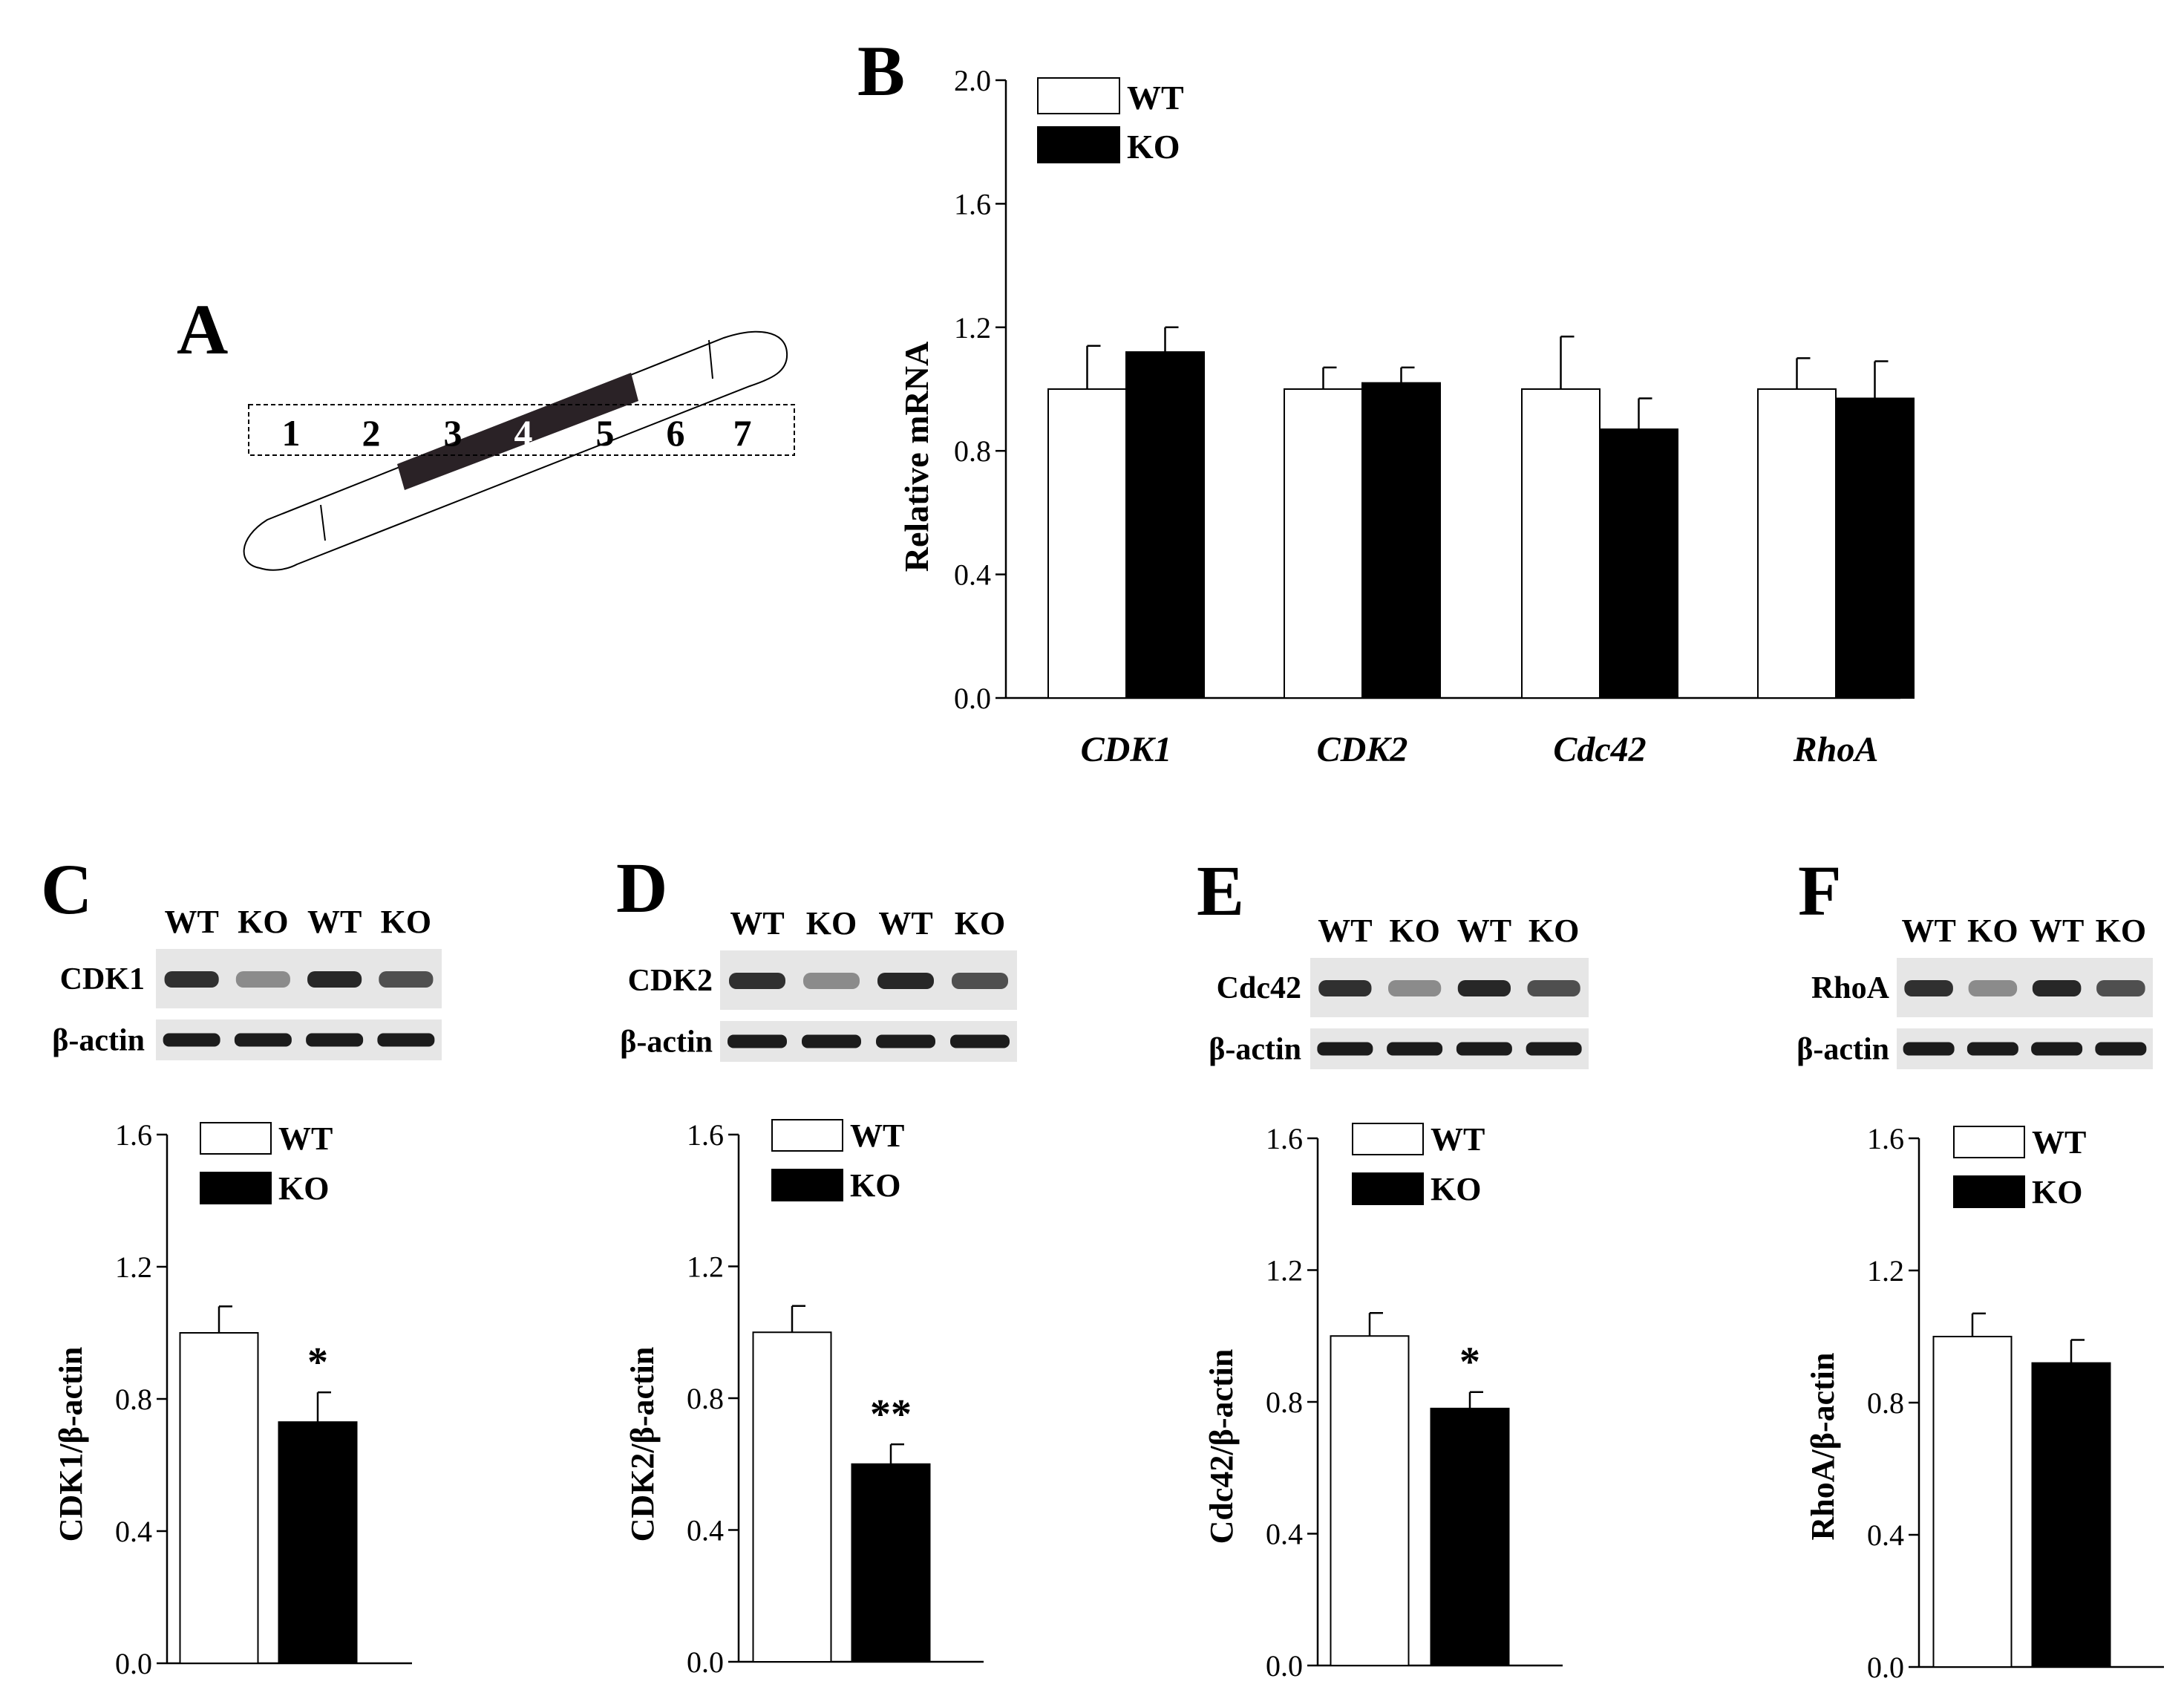 The image size is (2184, 1690). I want to click on blot-row-label: Cdc42, so click(1259, 988).